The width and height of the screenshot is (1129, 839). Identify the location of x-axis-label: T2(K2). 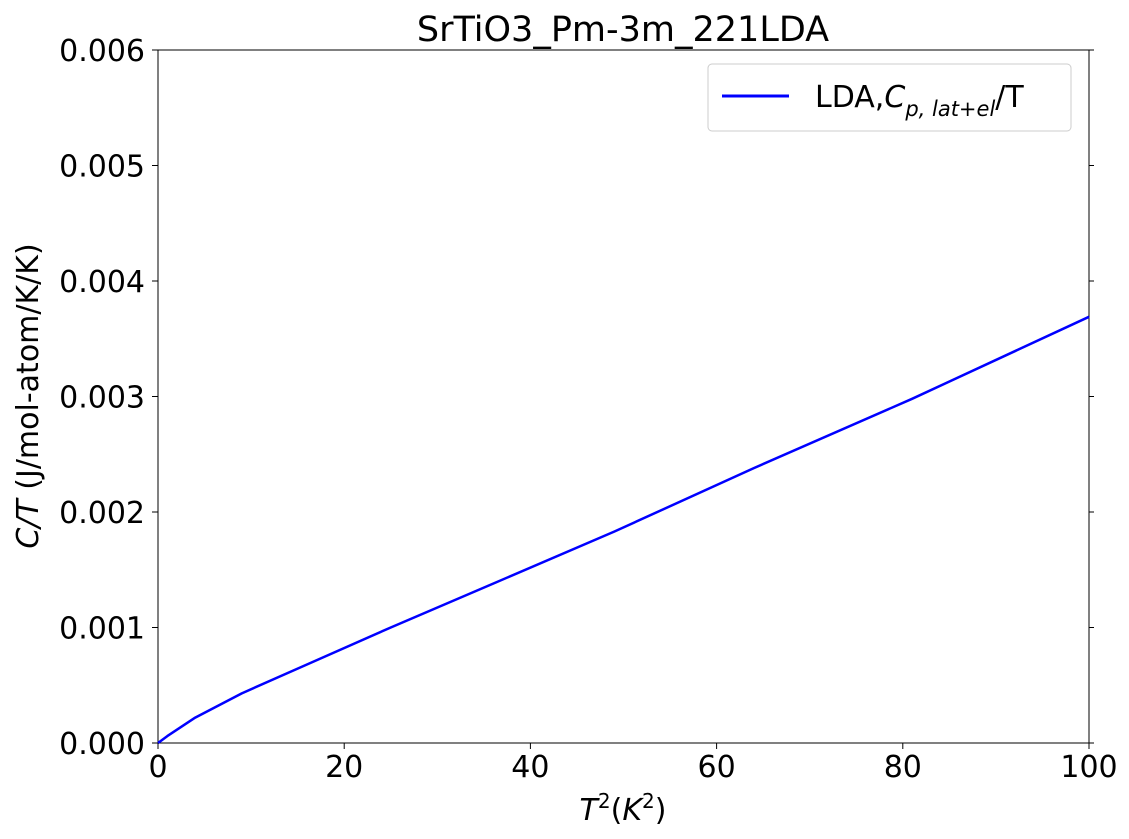
(623, 808).